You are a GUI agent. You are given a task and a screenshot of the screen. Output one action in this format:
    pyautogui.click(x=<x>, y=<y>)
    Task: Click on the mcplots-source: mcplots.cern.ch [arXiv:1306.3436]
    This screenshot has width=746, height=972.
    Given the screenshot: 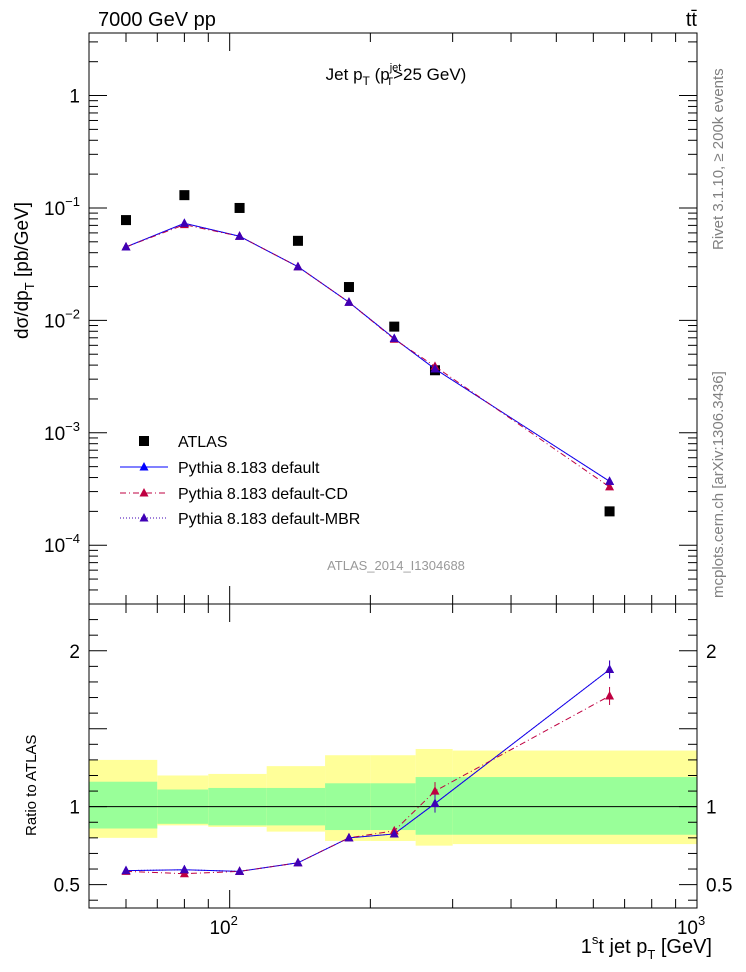 What is the action you would take?
    pyautogui.click(x=718, y=484)
    